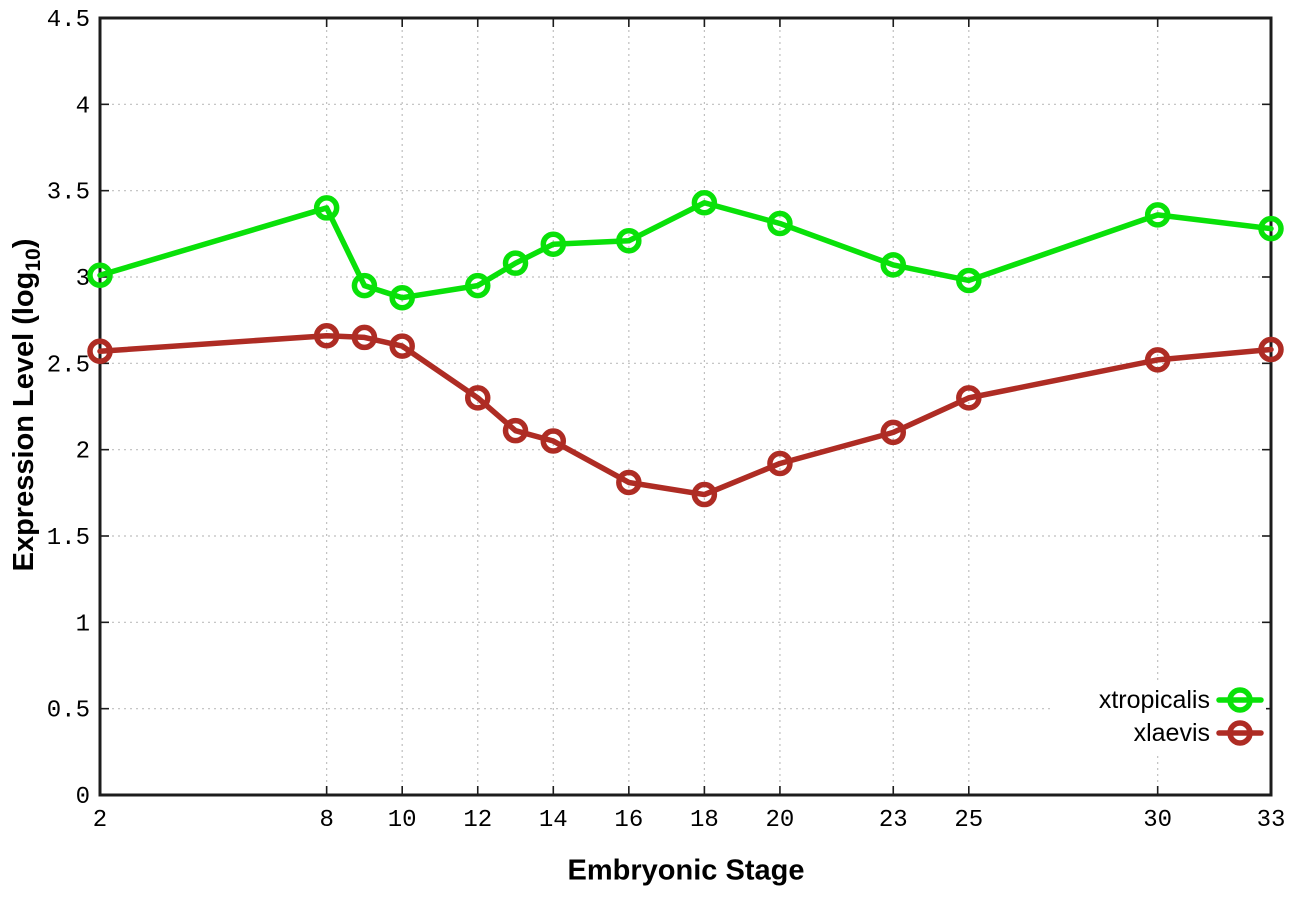 The image size is (1296, 907). What do you see at coordinates (686, 870) in the screenshot?
I see `x-axis-title: Embryonic Stage` at bounding box center [686, 870].